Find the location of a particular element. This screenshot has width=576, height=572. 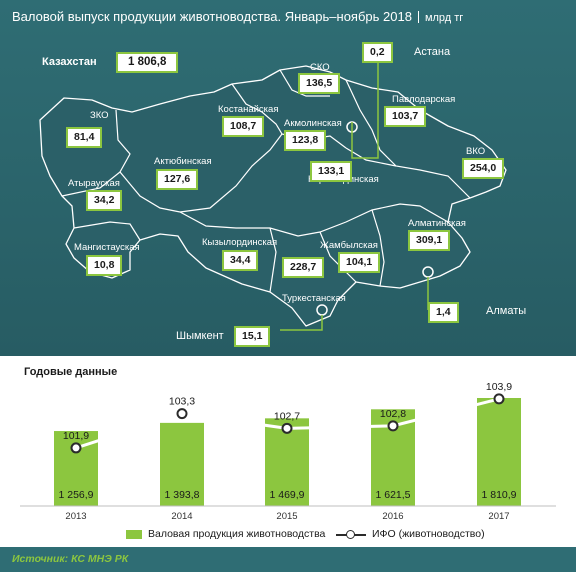

region-name-akmola: Акмолинская is located at coordinates (313, 123).